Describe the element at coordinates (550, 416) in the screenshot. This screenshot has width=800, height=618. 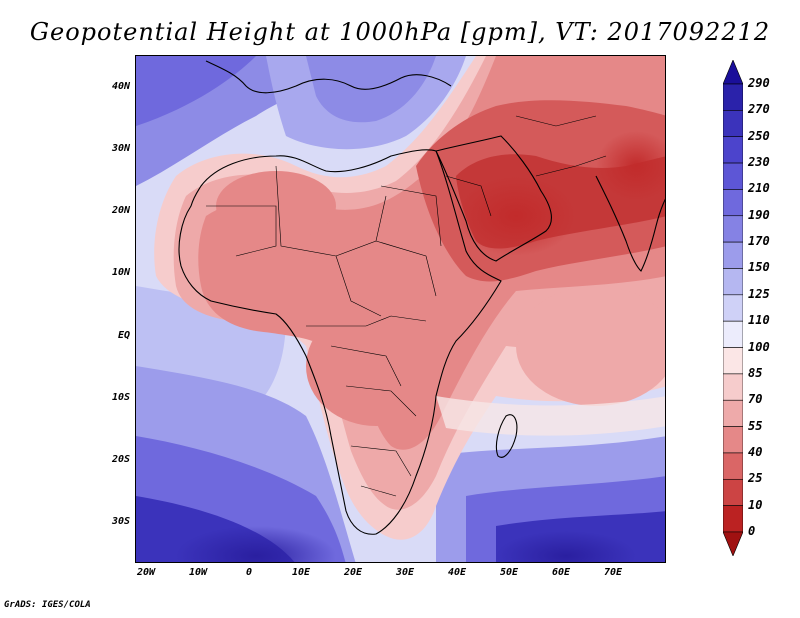
I see `field-white-belt` at that location.